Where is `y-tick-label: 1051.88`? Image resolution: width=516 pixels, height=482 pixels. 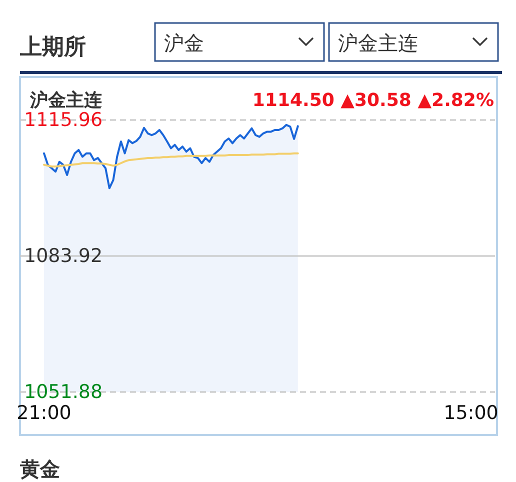
y-tick-label: 1051.88 is located at coordinates (63, 392).